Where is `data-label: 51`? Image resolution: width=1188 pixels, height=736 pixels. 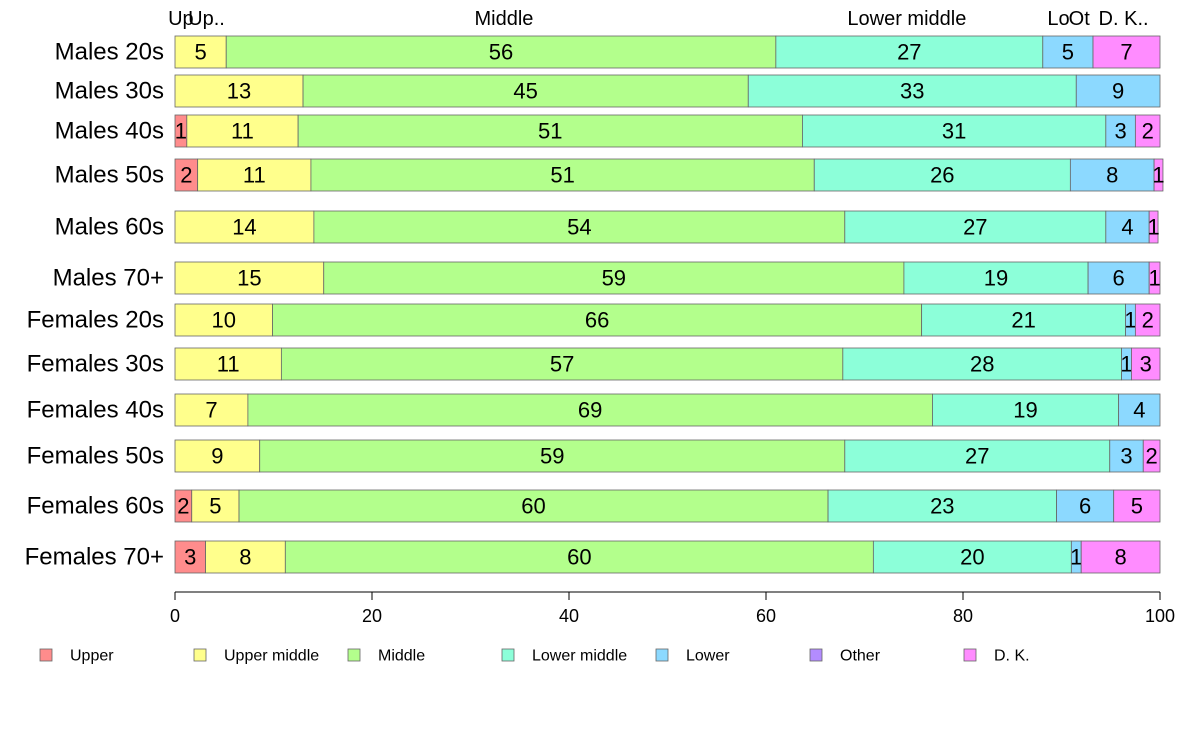
data-label: 51 is located at coordinates (550, 131).